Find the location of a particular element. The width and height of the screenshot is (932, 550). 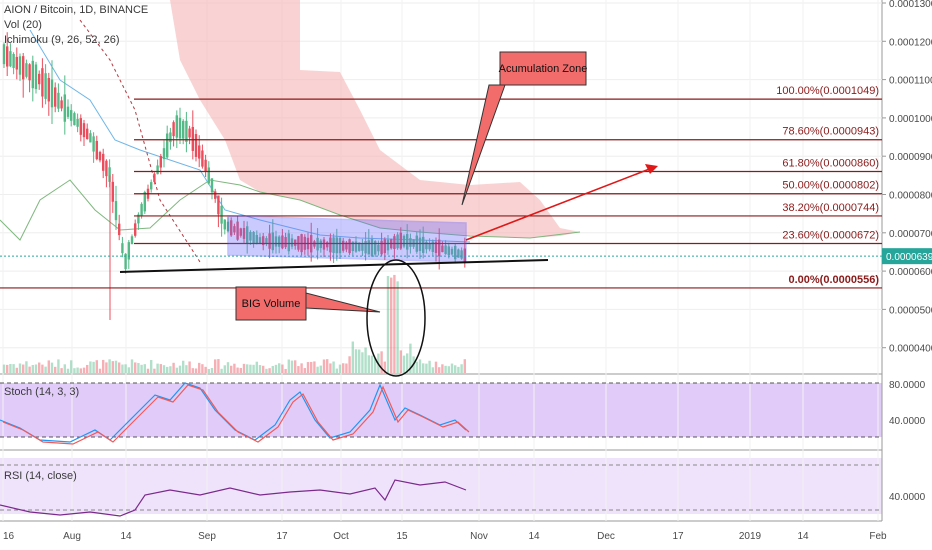

price-tick-label: 0.0001200 is located at coordinates (910, 42).